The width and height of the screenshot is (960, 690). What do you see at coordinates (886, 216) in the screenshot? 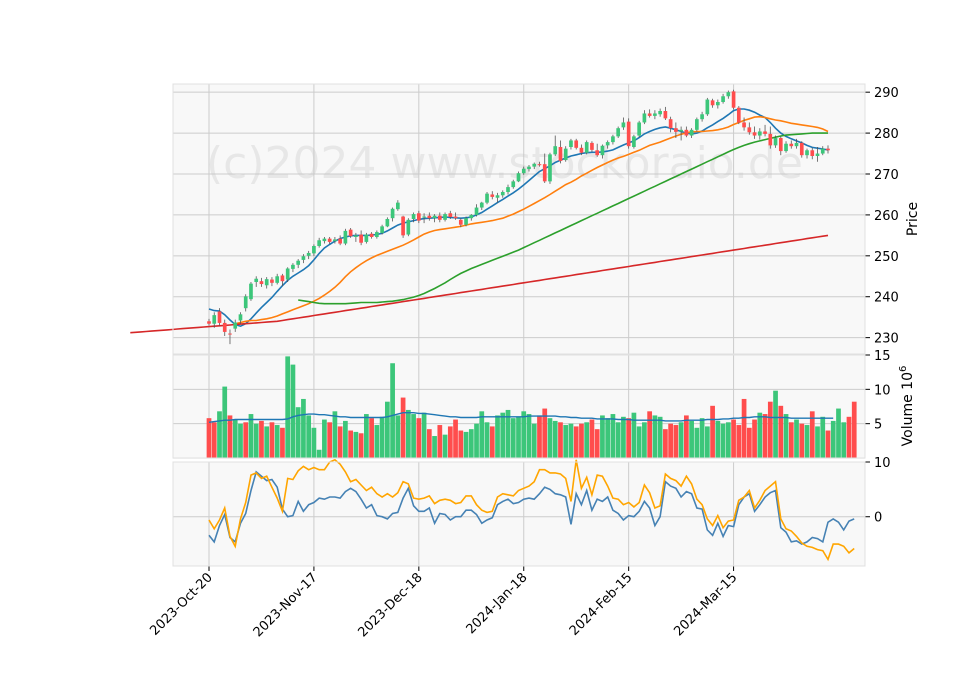
I see `price-ytick-label: 260` at bounding box center [886, 216].